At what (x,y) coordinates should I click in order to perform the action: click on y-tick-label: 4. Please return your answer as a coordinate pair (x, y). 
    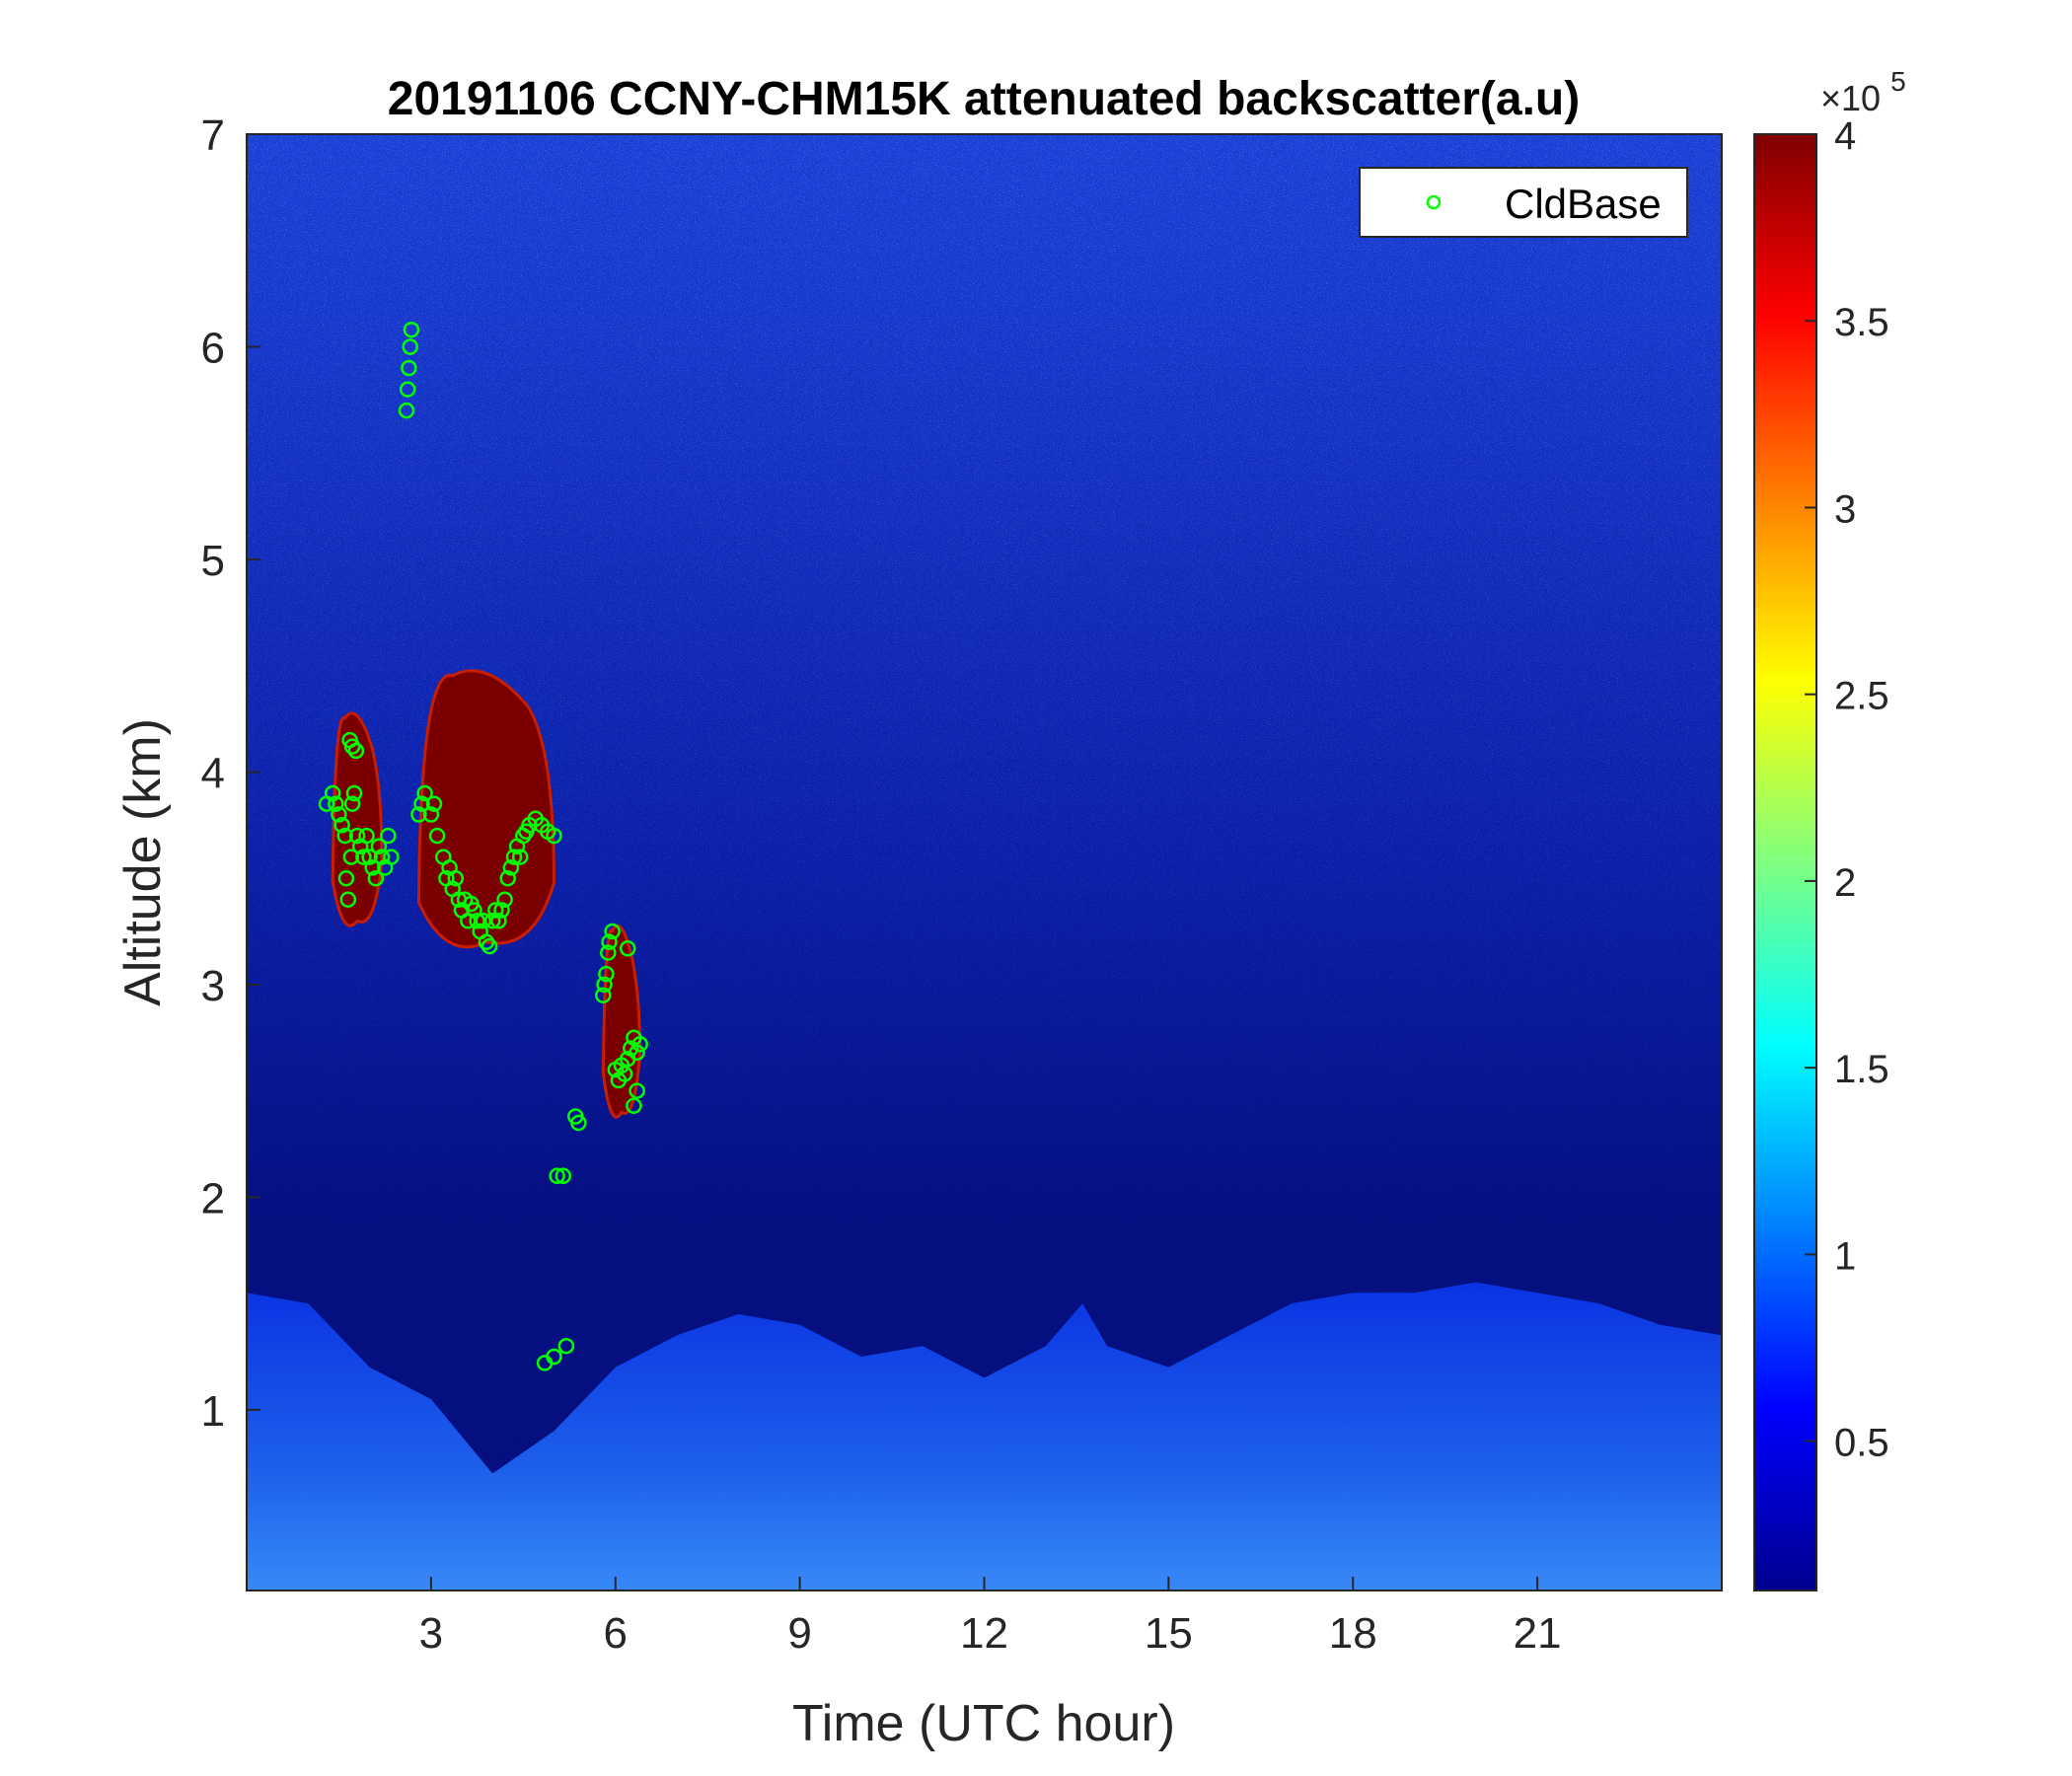
    Looking at the image, I should click on (213, 773).